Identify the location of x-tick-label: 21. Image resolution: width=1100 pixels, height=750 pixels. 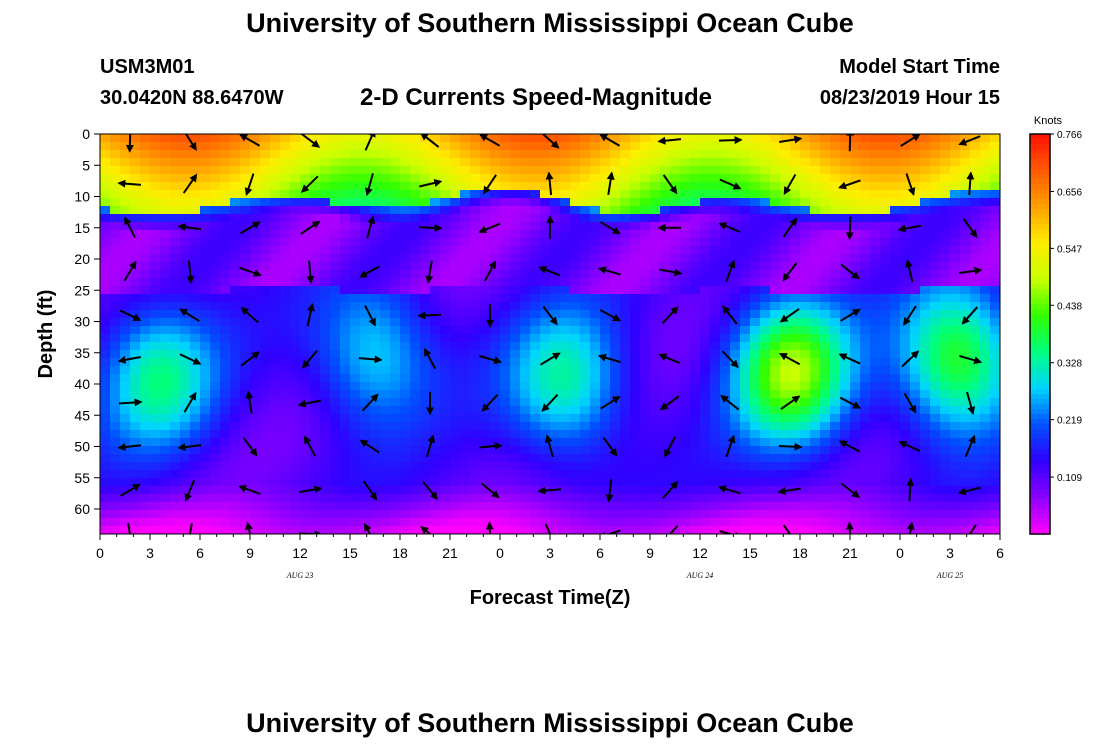
(450, 553).